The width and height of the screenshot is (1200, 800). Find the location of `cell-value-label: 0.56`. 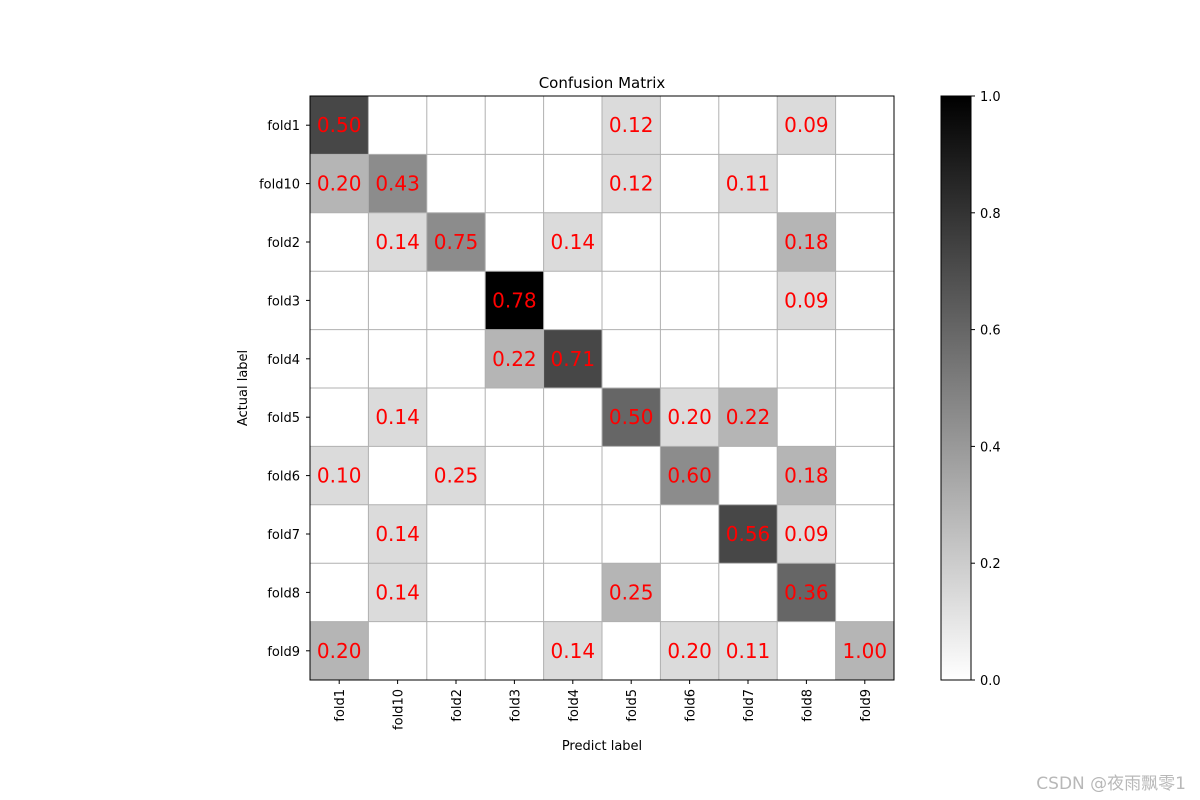

cell-value-label: 0.56 is located at coordinates (748, 534).